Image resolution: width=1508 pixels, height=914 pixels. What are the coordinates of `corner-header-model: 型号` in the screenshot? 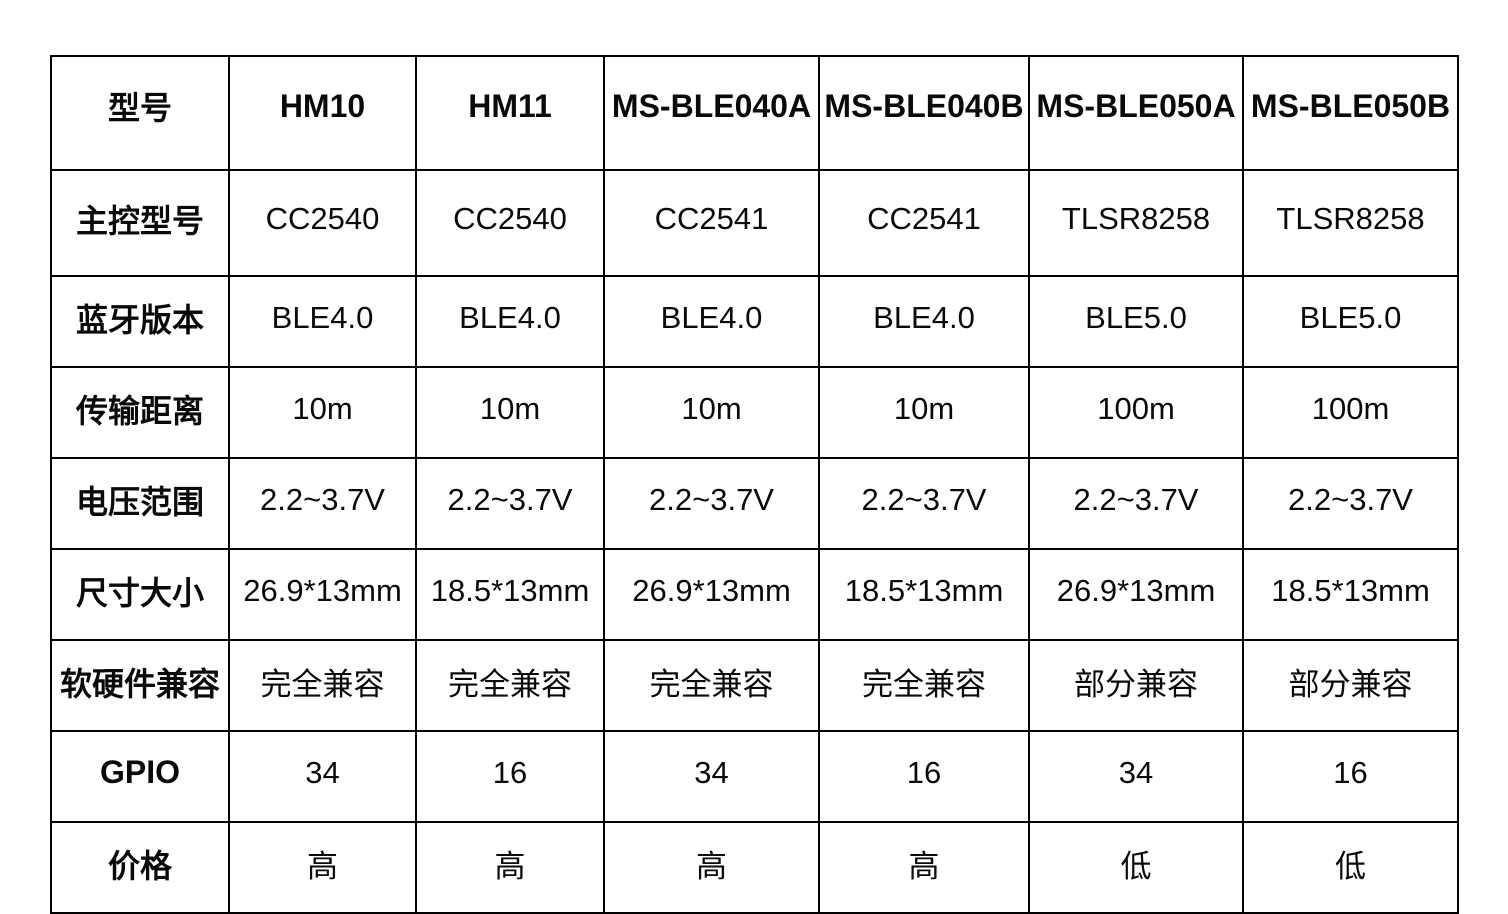 It's located at (140, 113).